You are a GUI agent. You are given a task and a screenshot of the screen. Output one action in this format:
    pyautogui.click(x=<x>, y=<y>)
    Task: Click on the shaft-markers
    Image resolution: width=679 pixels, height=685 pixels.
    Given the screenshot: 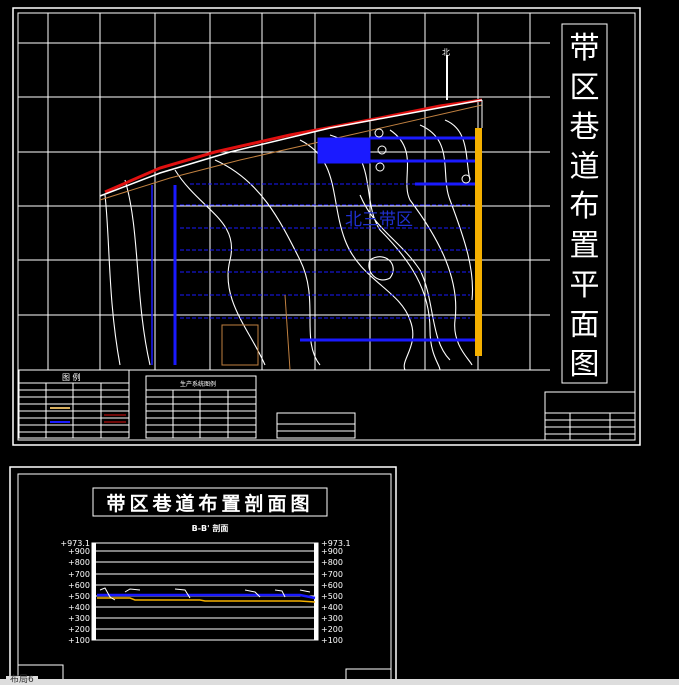 What is the action you would take?
    pyautogui.click(x=422, y=156)
    